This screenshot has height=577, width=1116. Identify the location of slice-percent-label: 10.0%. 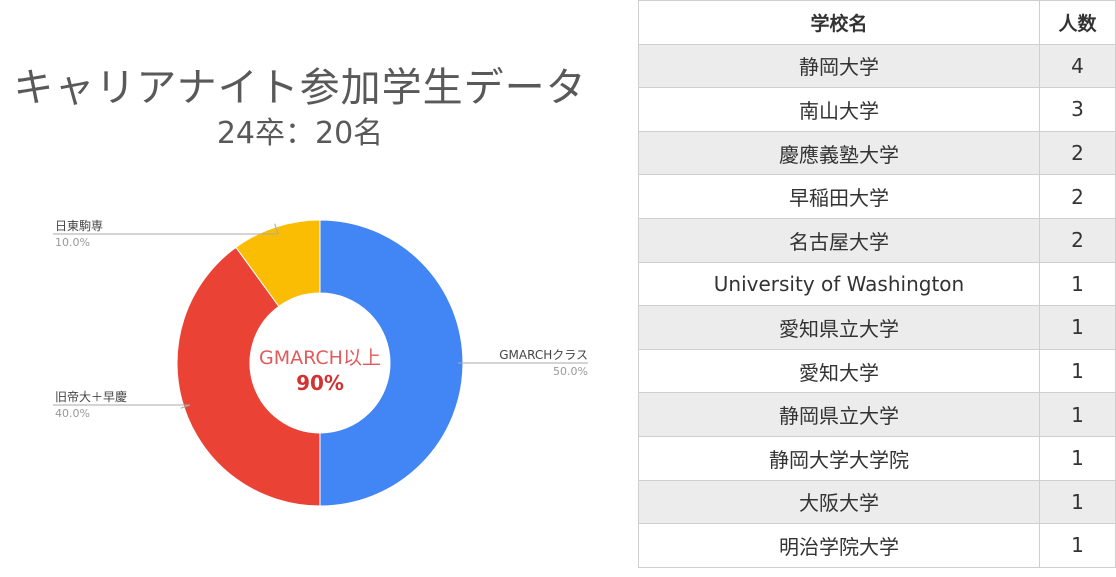
(72, 242).